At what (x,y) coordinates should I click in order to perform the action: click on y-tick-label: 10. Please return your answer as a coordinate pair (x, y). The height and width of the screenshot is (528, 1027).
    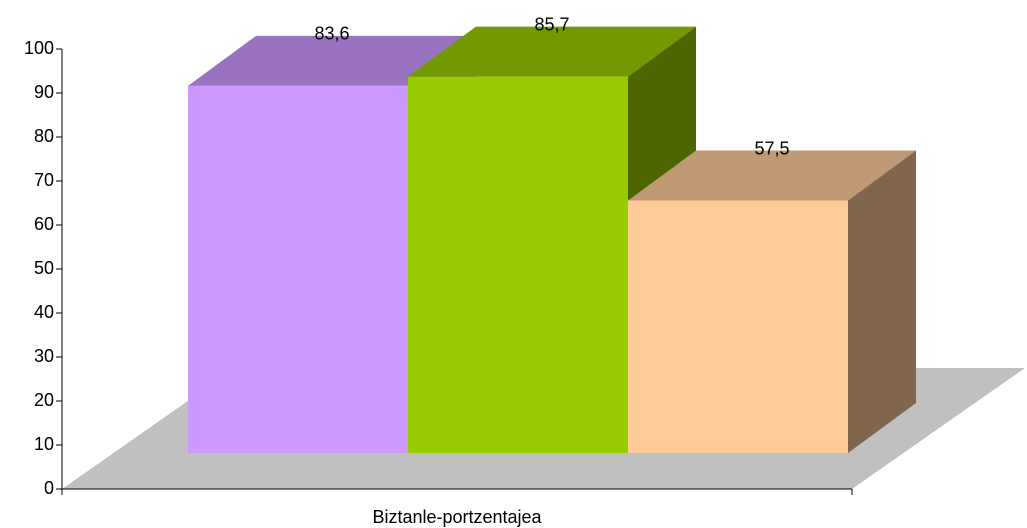
    Looking at the image, I should click on (44, 444).